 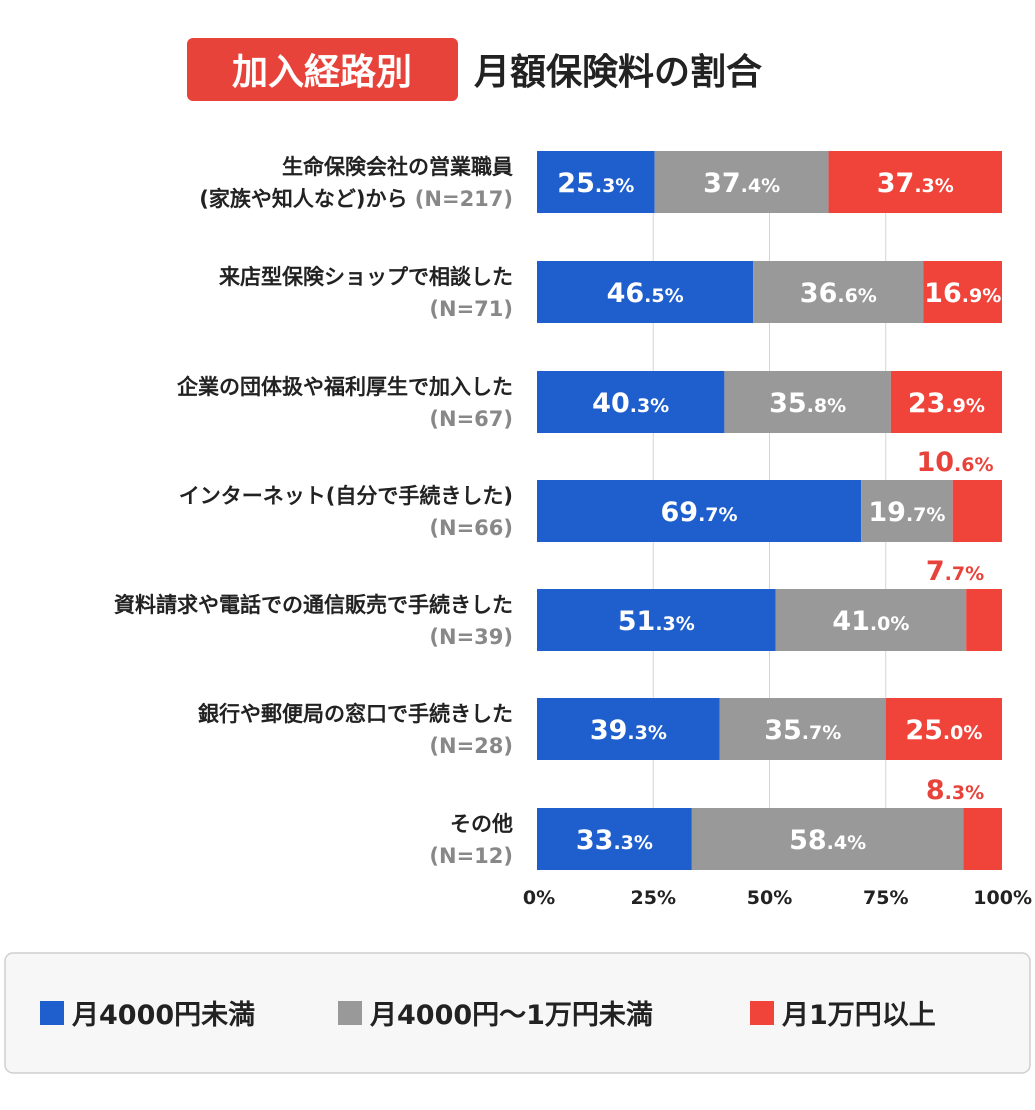 What do you see at coordinates (344, 387) in the screenshot?
I see `category-label: 企業の団体扱や福利厚生で加入した` at bounding box center [344, 387].